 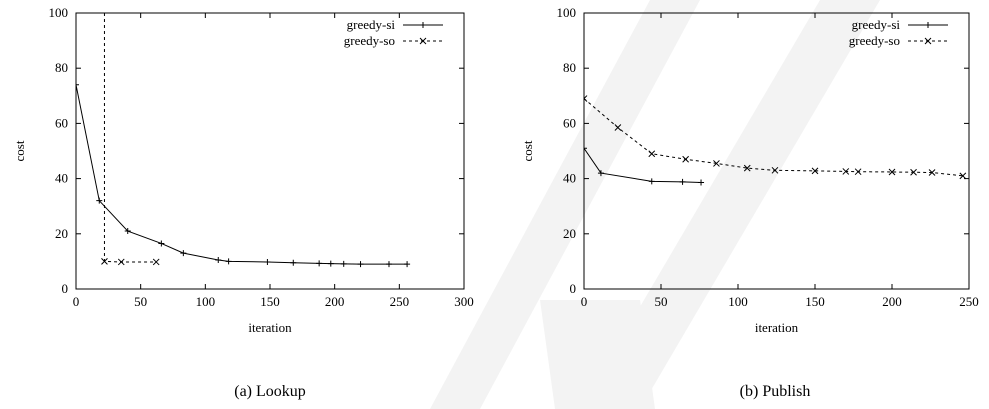 I want to click on publish-xtick-label: 200, so click(x=892, y=301).